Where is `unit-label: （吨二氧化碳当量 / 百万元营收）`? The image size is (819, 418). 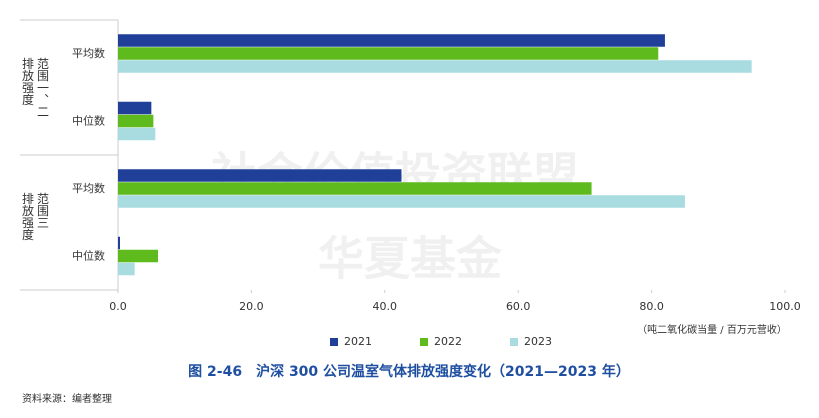 unit-label: （吨二氧化碳当量 / 百万元营收） is located at coordinates (712, 329).